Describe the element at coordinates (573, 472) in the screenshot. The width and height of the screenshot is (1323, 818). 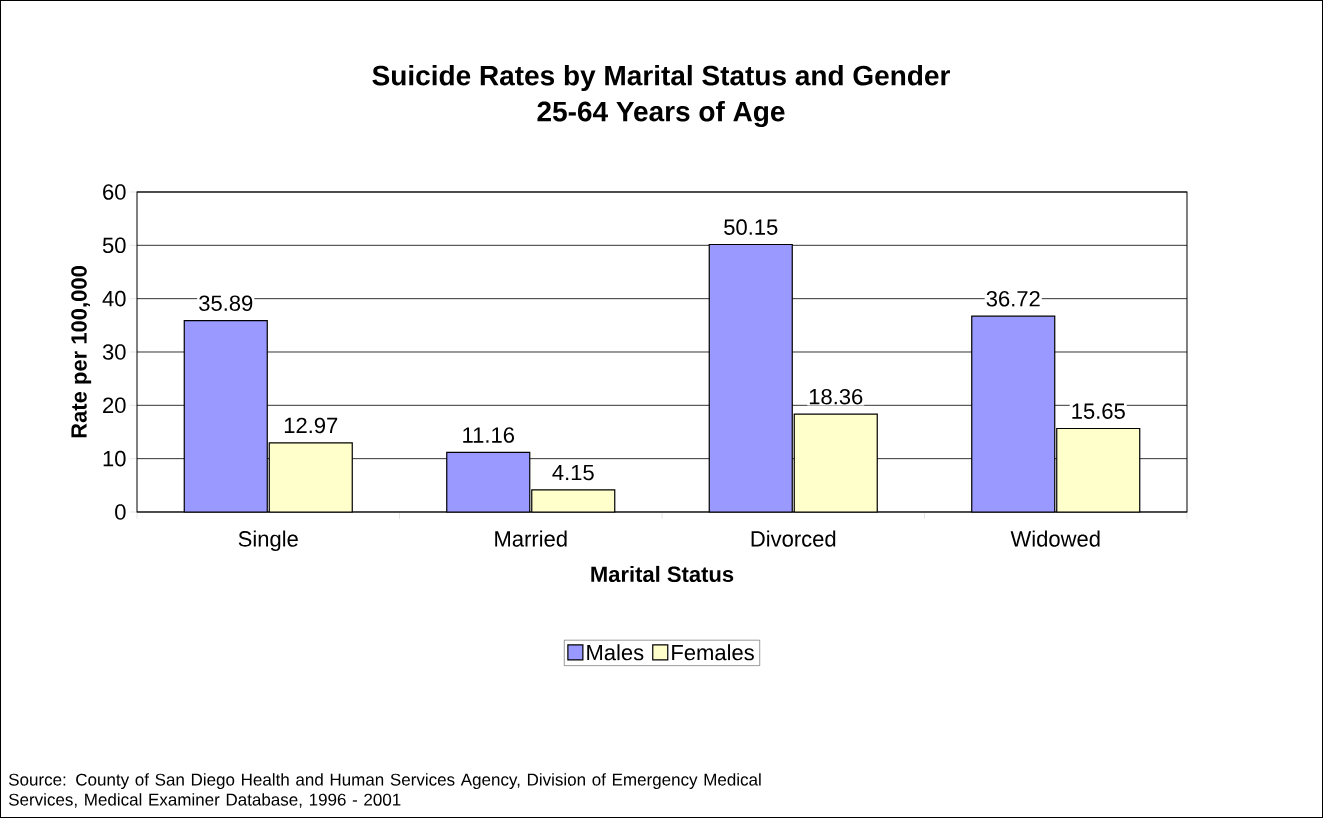
I see `data-label: 4.15` at that location.